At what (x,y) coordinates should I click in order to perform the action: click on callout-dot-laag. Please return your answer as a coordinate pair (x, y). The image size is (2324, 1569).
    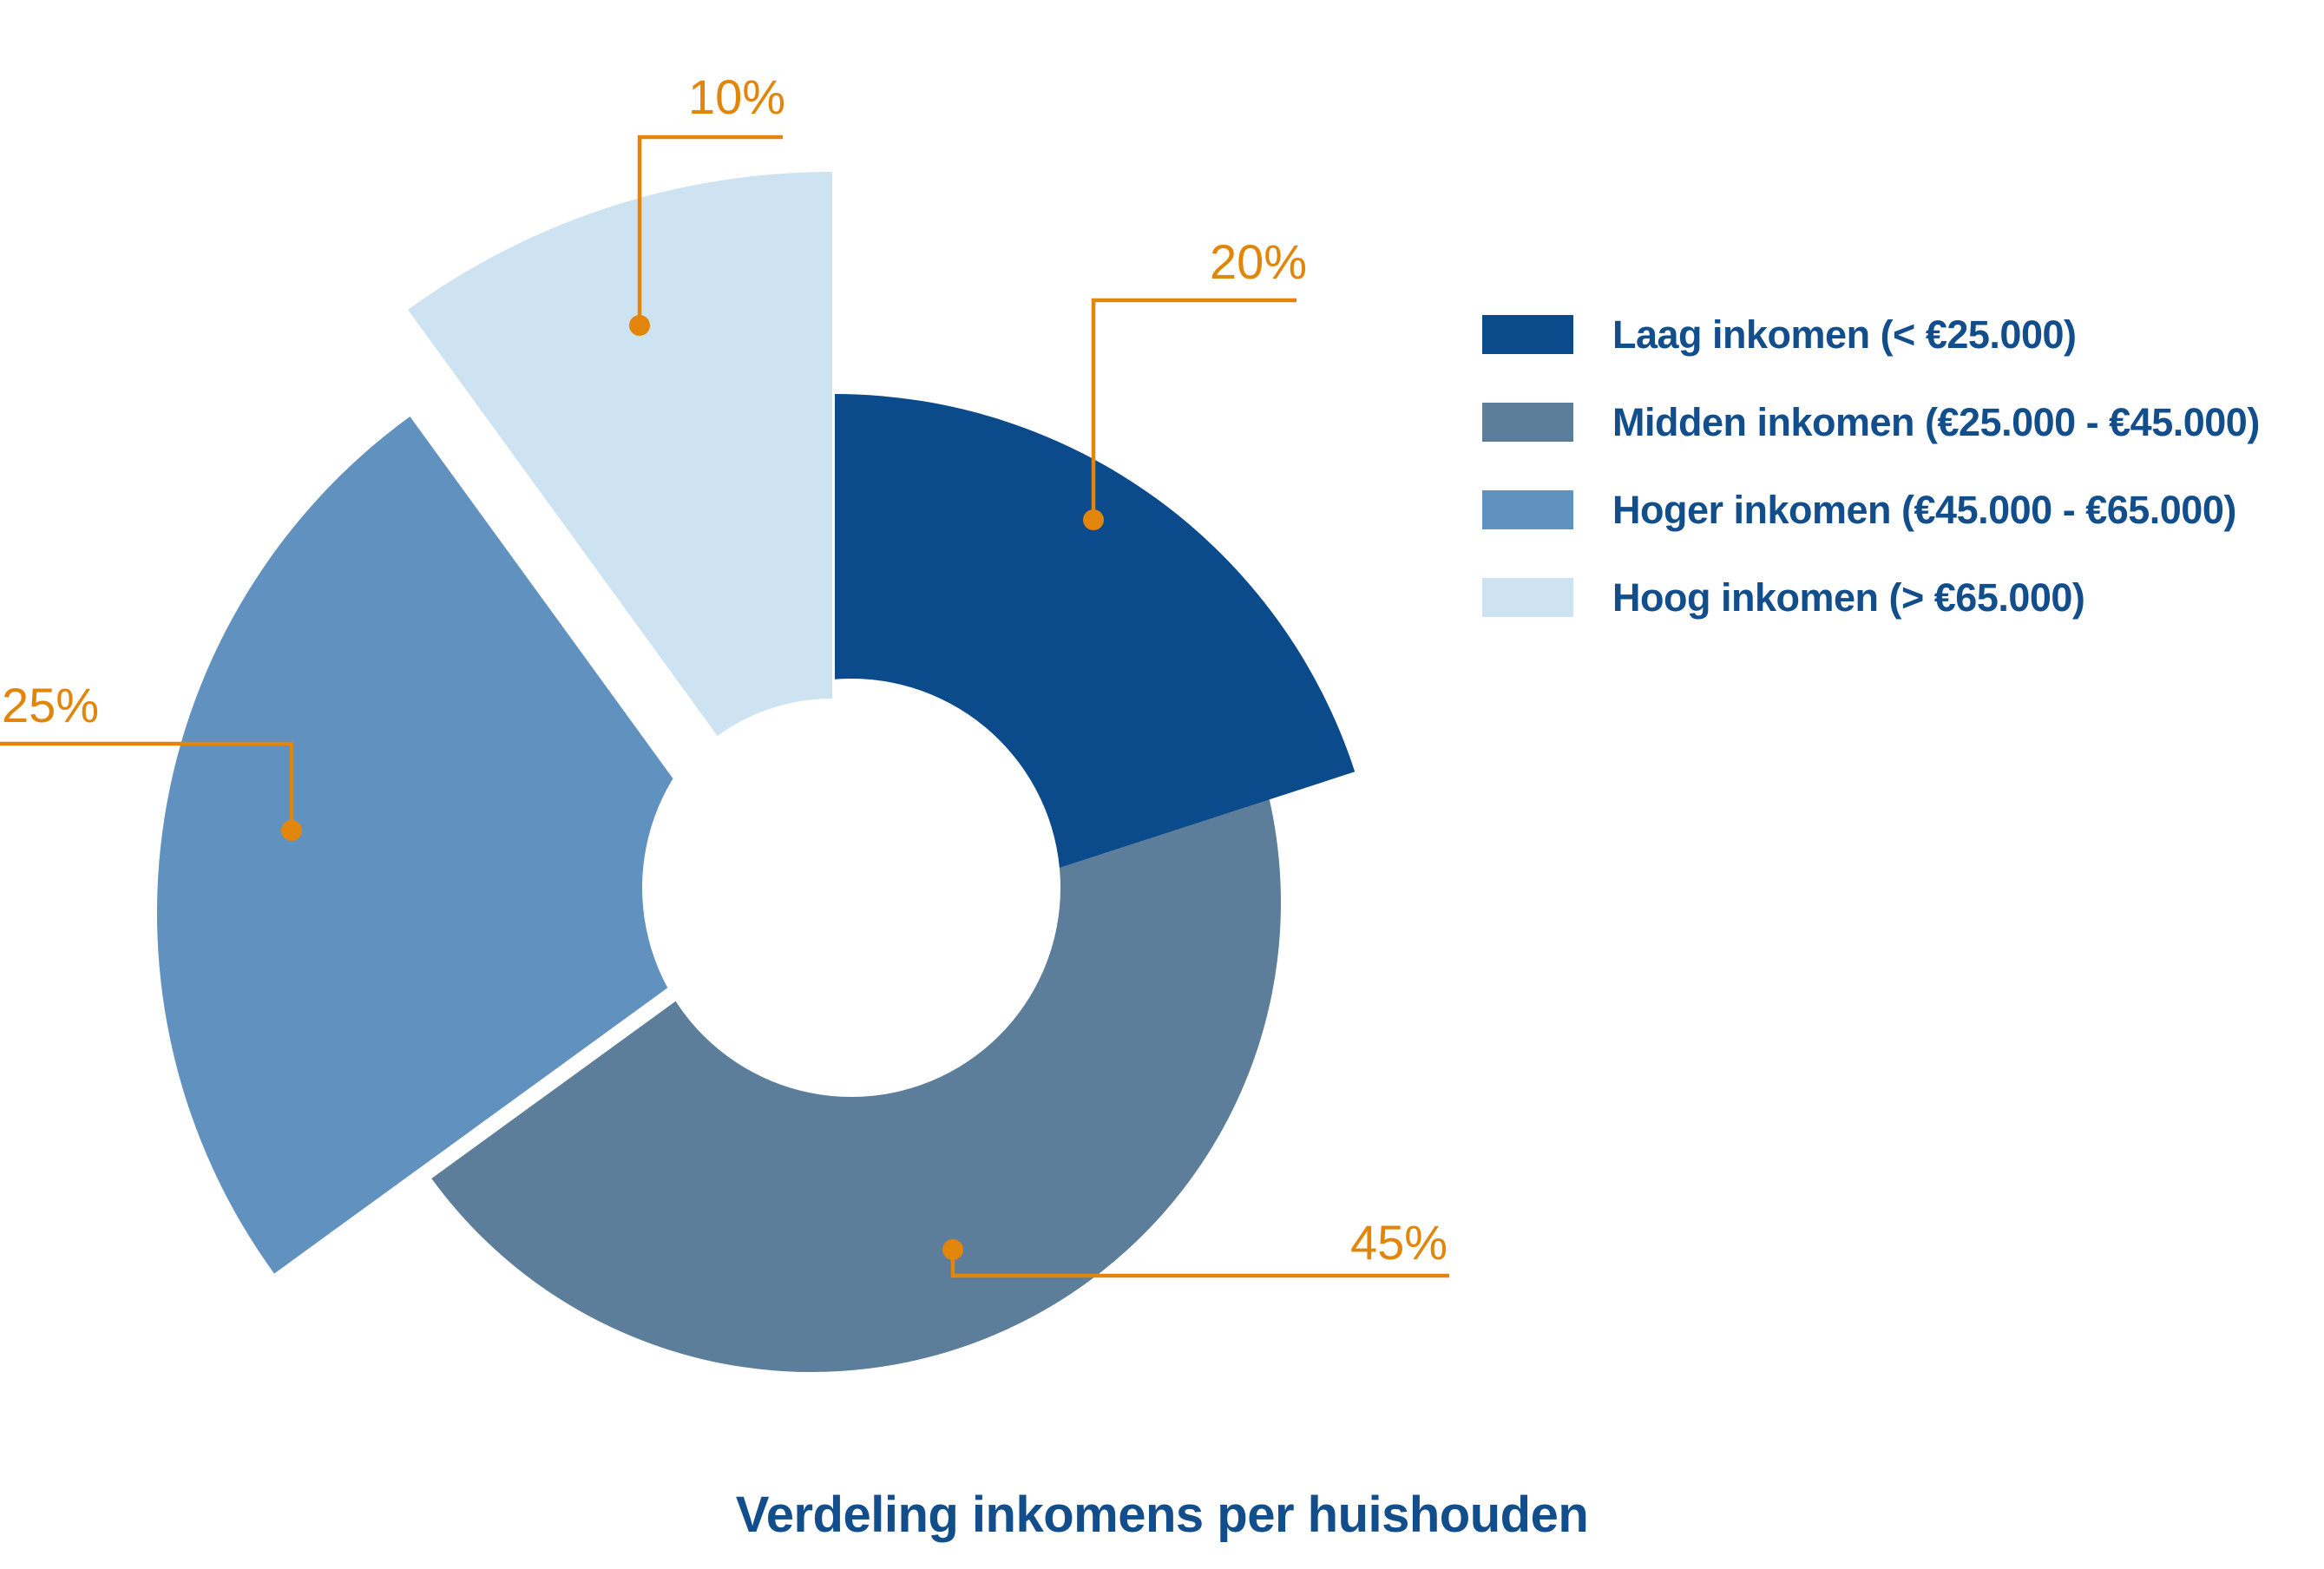
    Looking at the image, I should click on (1093, 519).